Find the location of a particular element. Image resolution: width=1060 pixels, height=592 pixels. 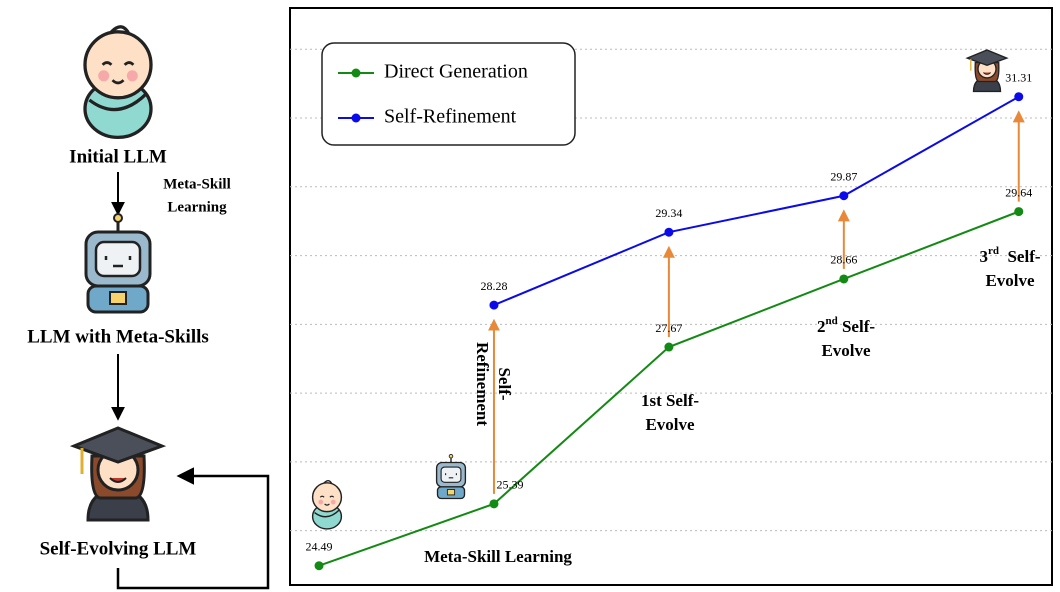

annotation-part: Refinement is located at coordinates (482, 384).